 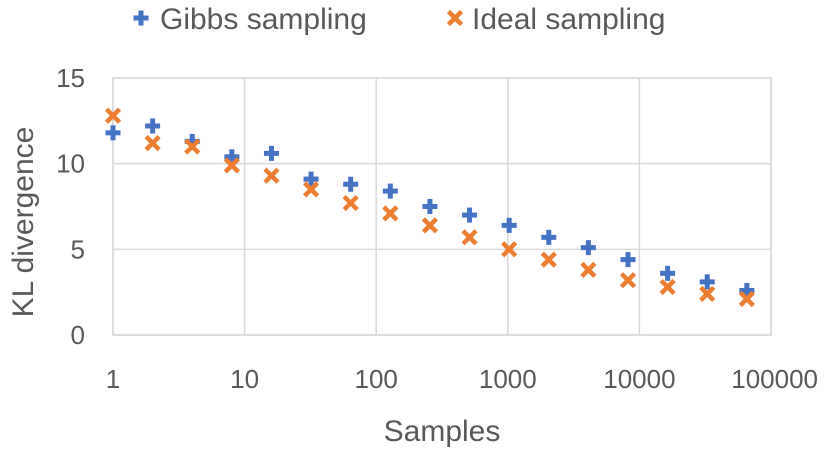 What do you see at coordinates (70, 78) in the screenshot?
I see `y-tick-label: 15` at bounding box center [70, 78].